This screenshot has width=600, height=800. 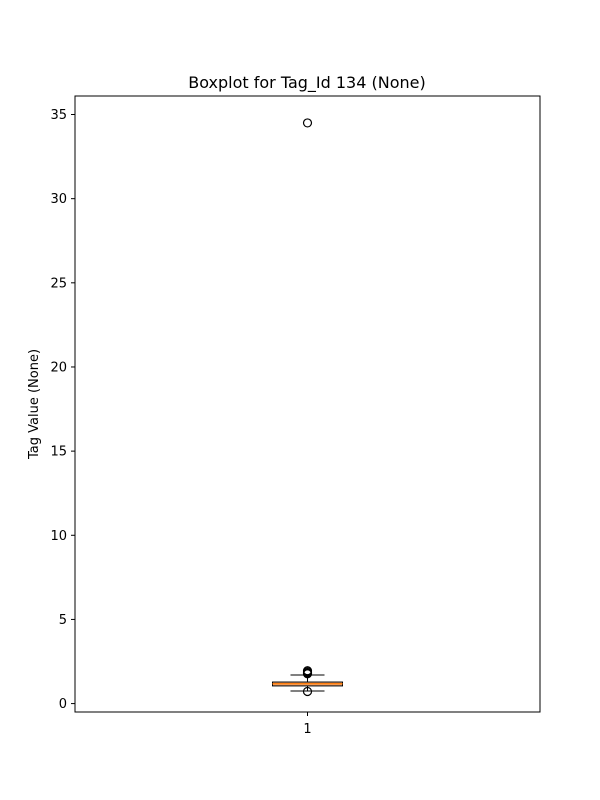 I want to click on y-tick-label: 10, so click(x=58, y=536).